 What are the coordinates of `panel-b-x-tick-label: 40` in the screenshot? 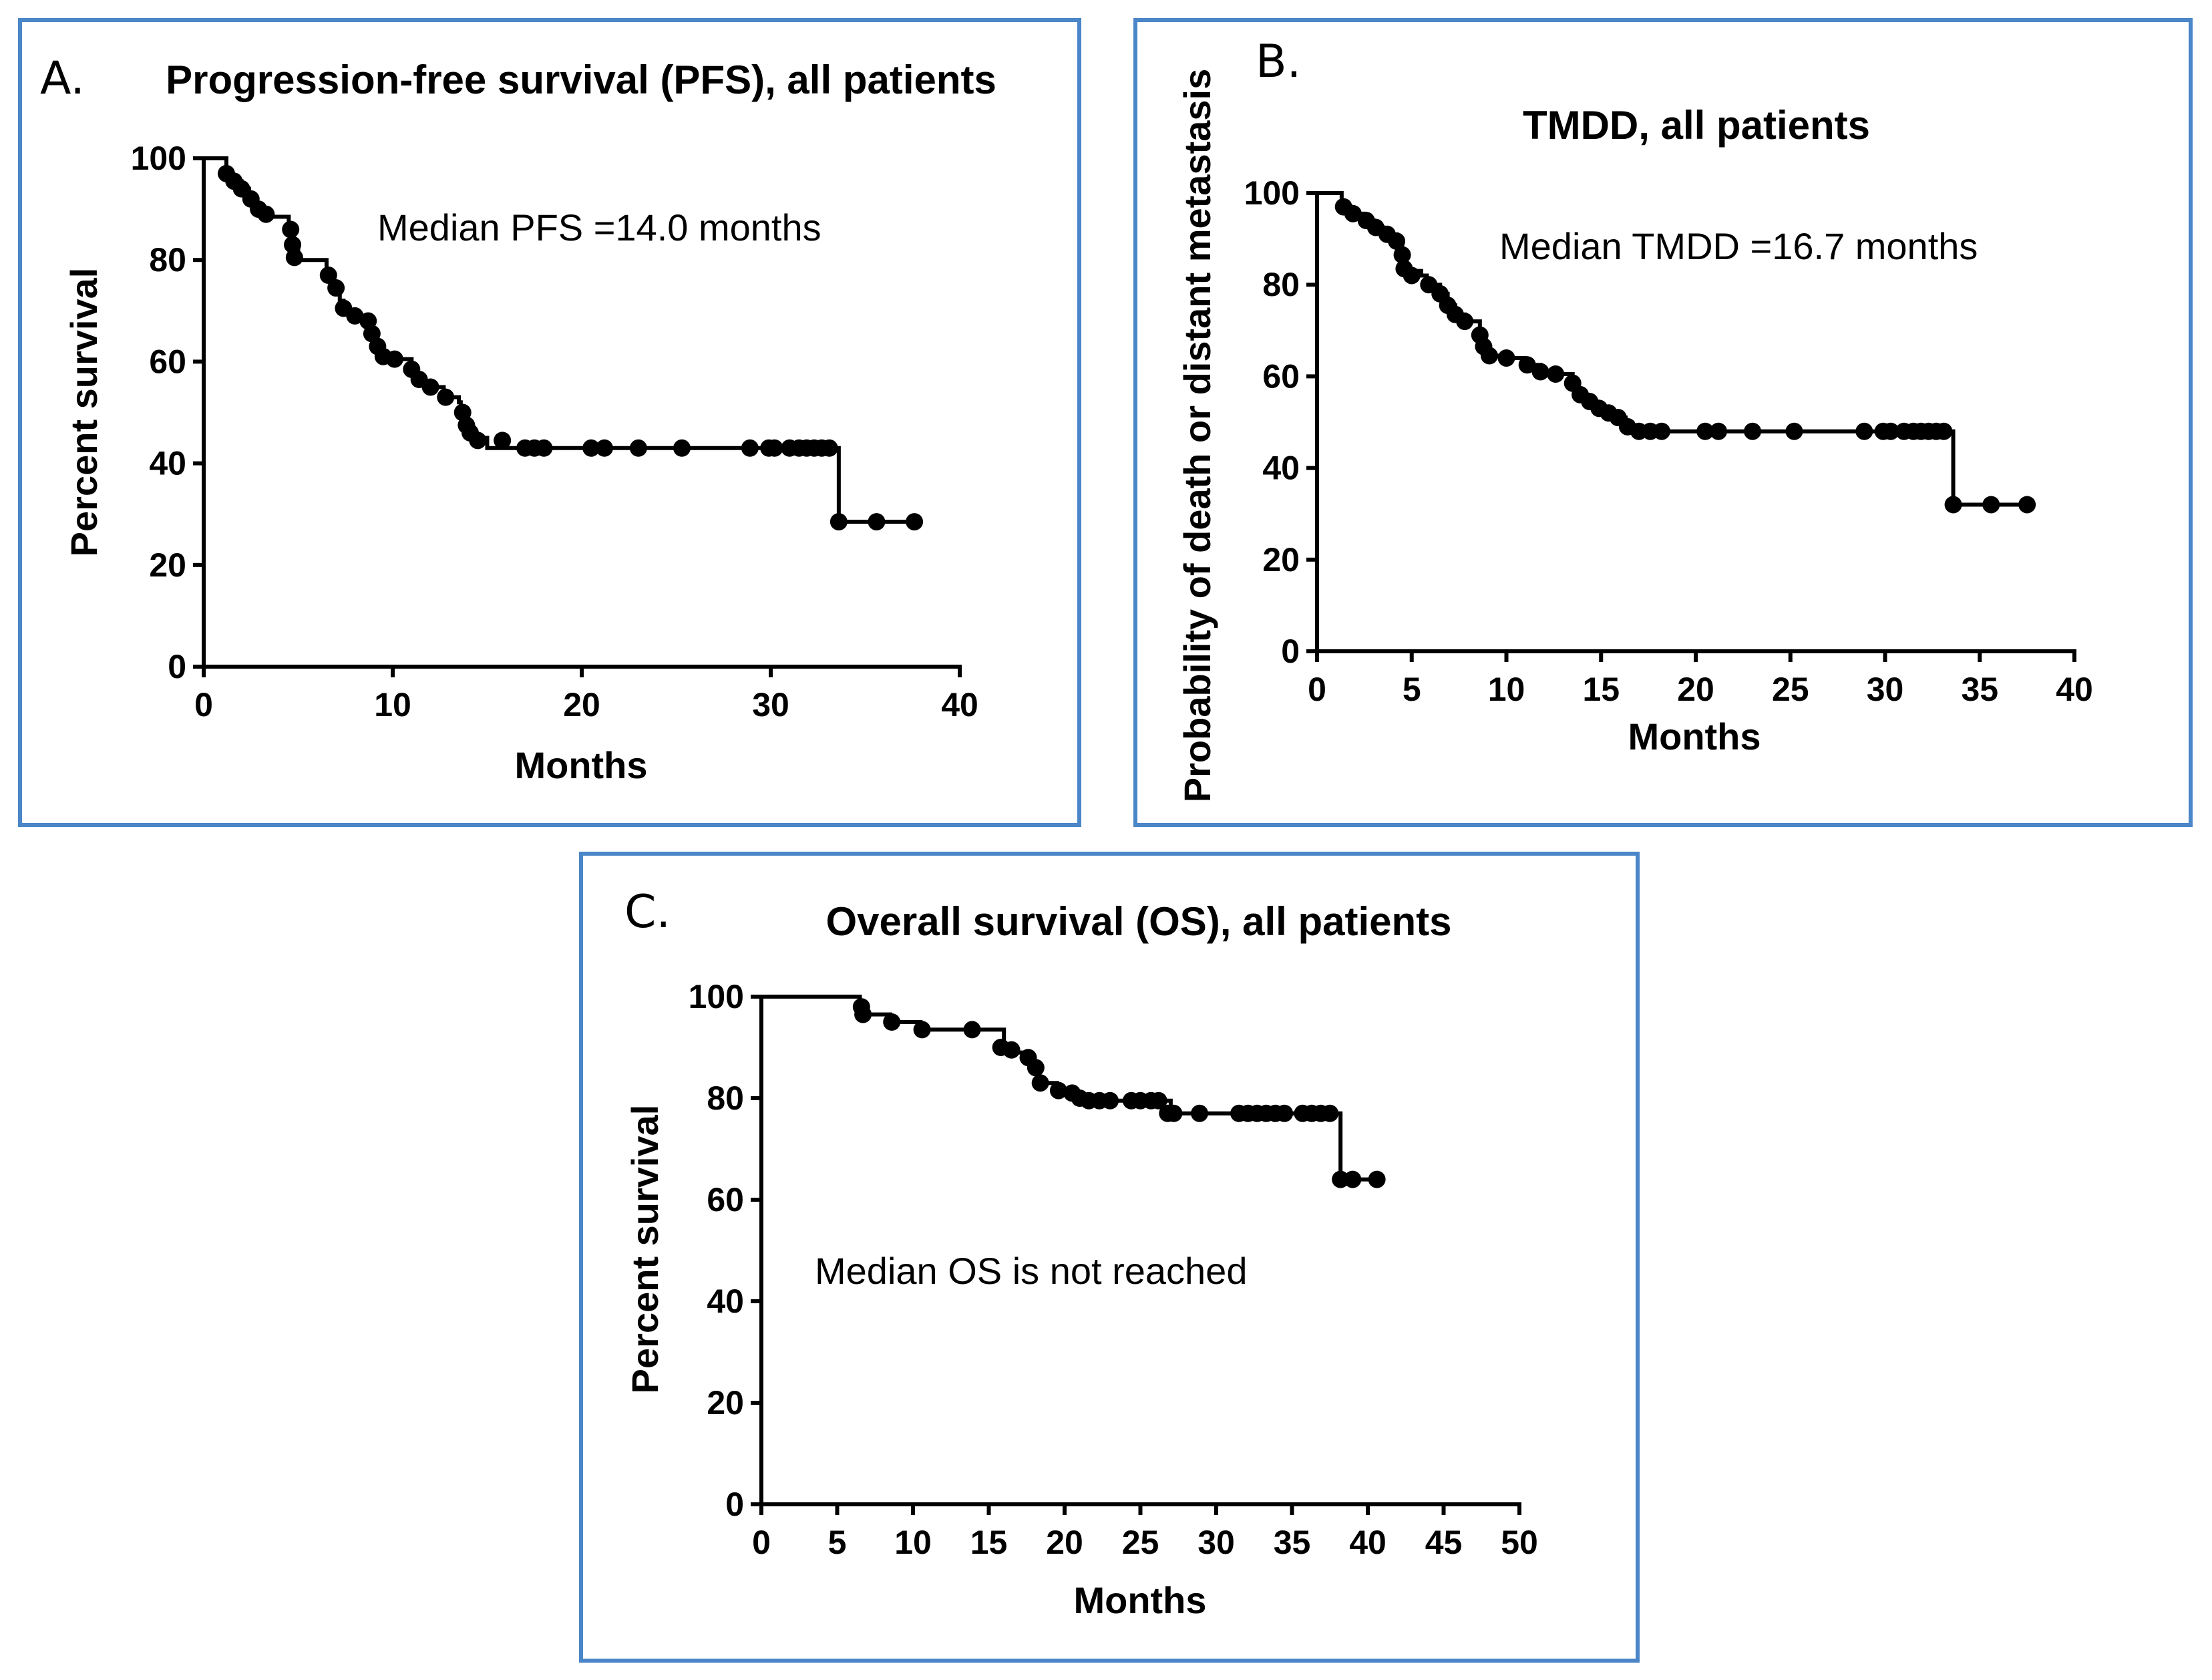 It's located at (2074, 689).